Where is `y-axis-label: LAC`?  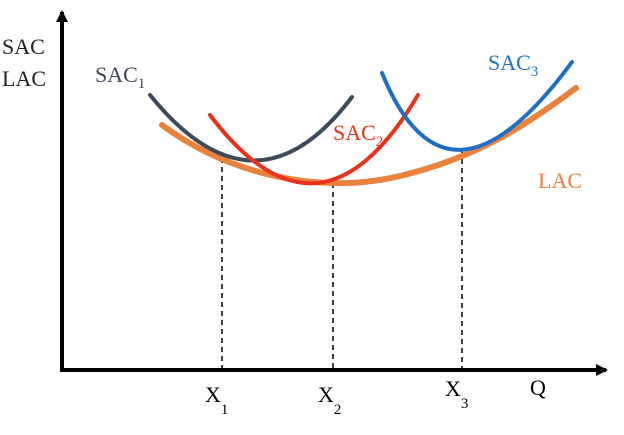
y-axis-label: LAC is located at coordinates (24, 78).